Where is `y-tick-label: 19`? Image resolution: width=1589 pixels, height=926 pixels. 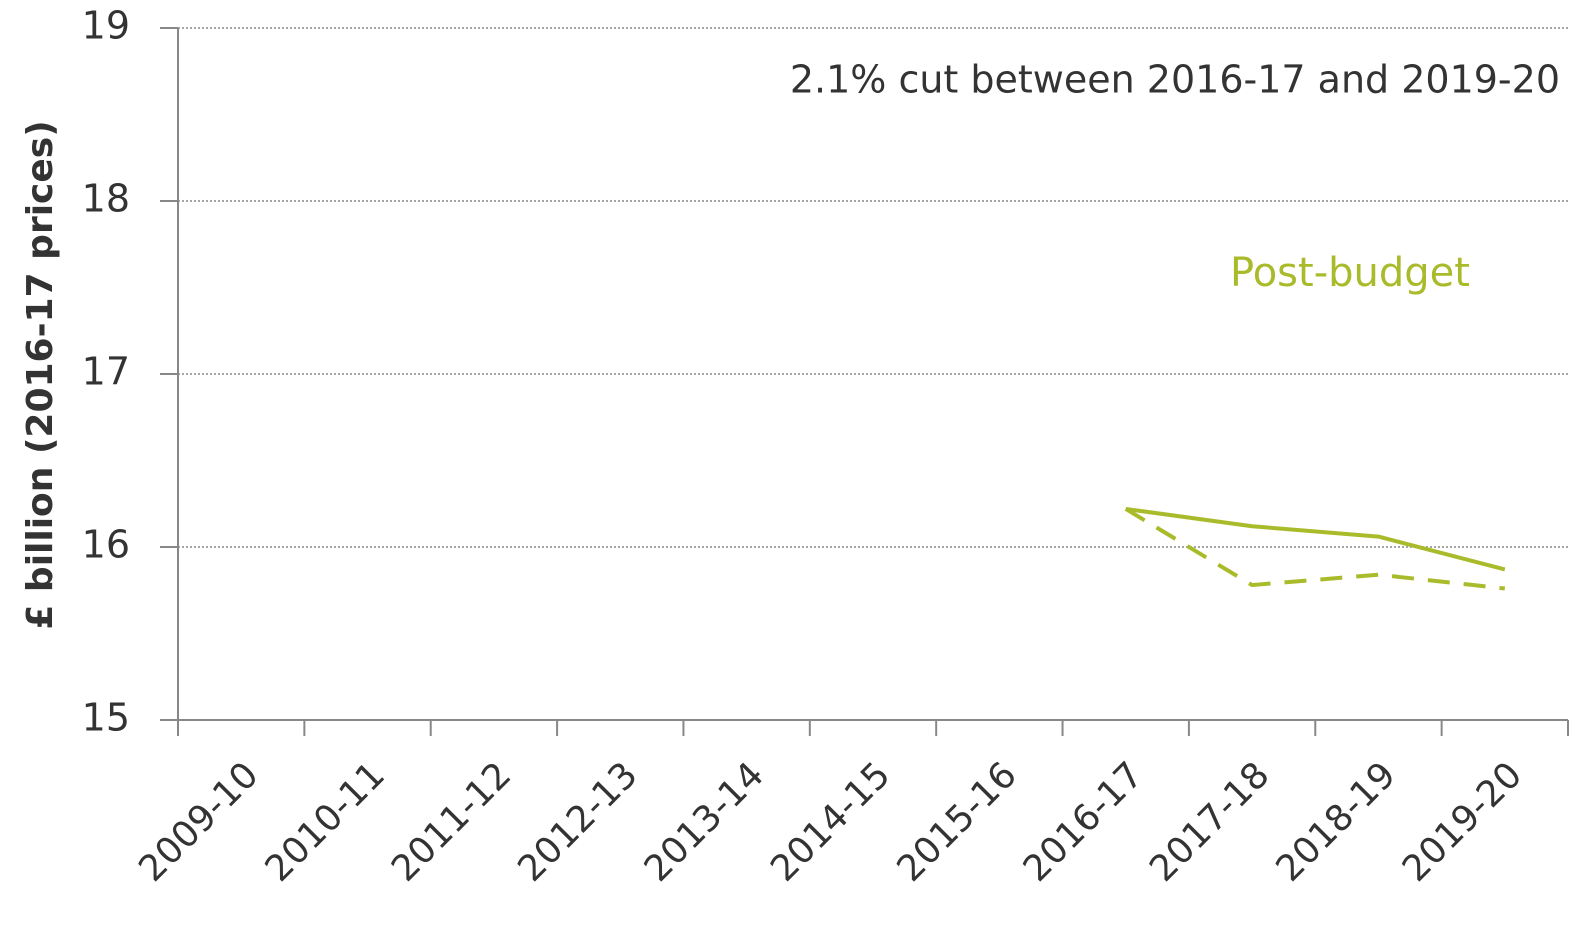 y-tick-label: 19 is located at coordinates (106, 26).